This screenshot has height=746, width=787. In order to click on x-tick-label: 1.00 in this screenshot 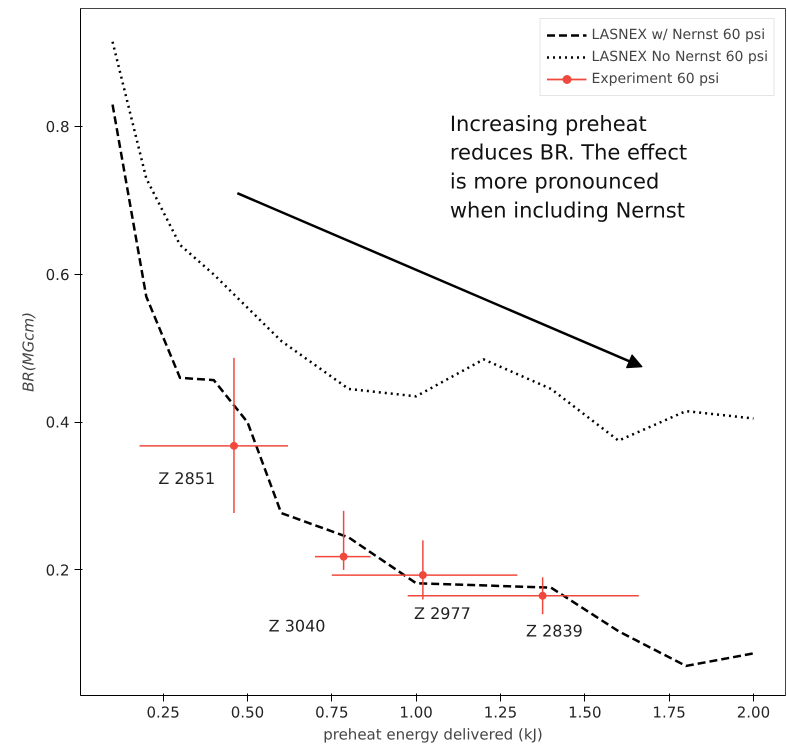, I will do `click(416, 713)`.